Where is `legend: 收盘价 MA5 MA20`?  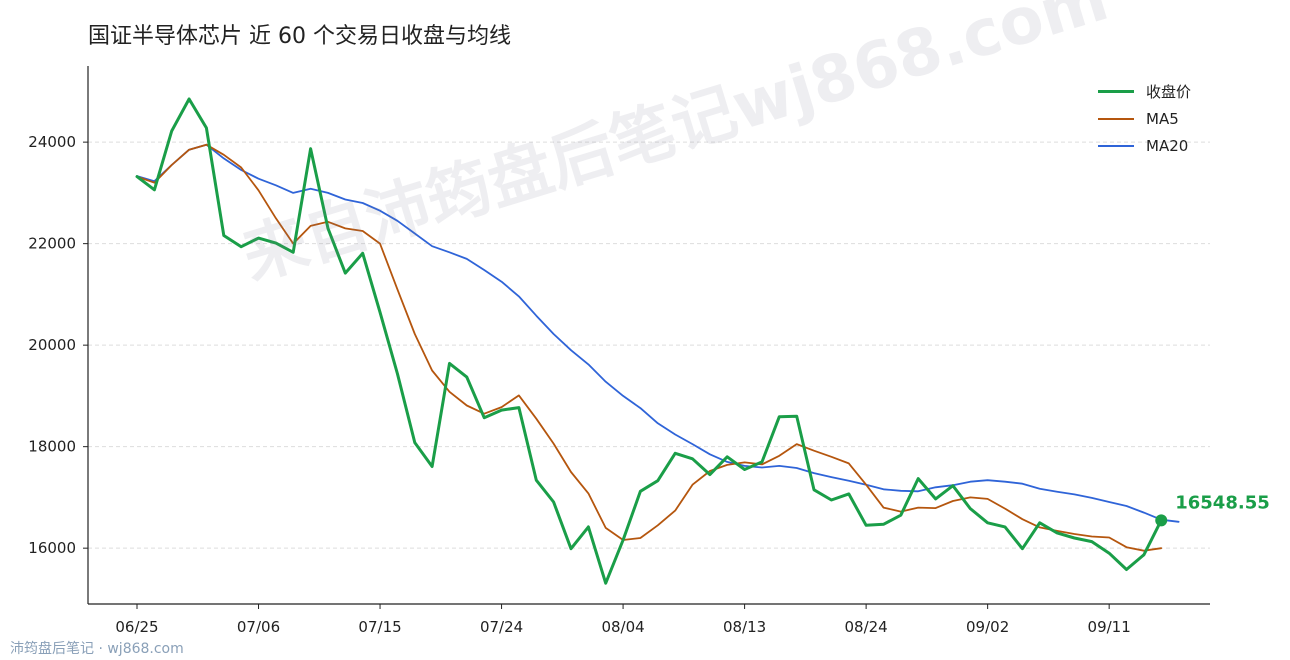
legend: 收盘价 MA5 MA20 is located at coordinates (1144, 118).